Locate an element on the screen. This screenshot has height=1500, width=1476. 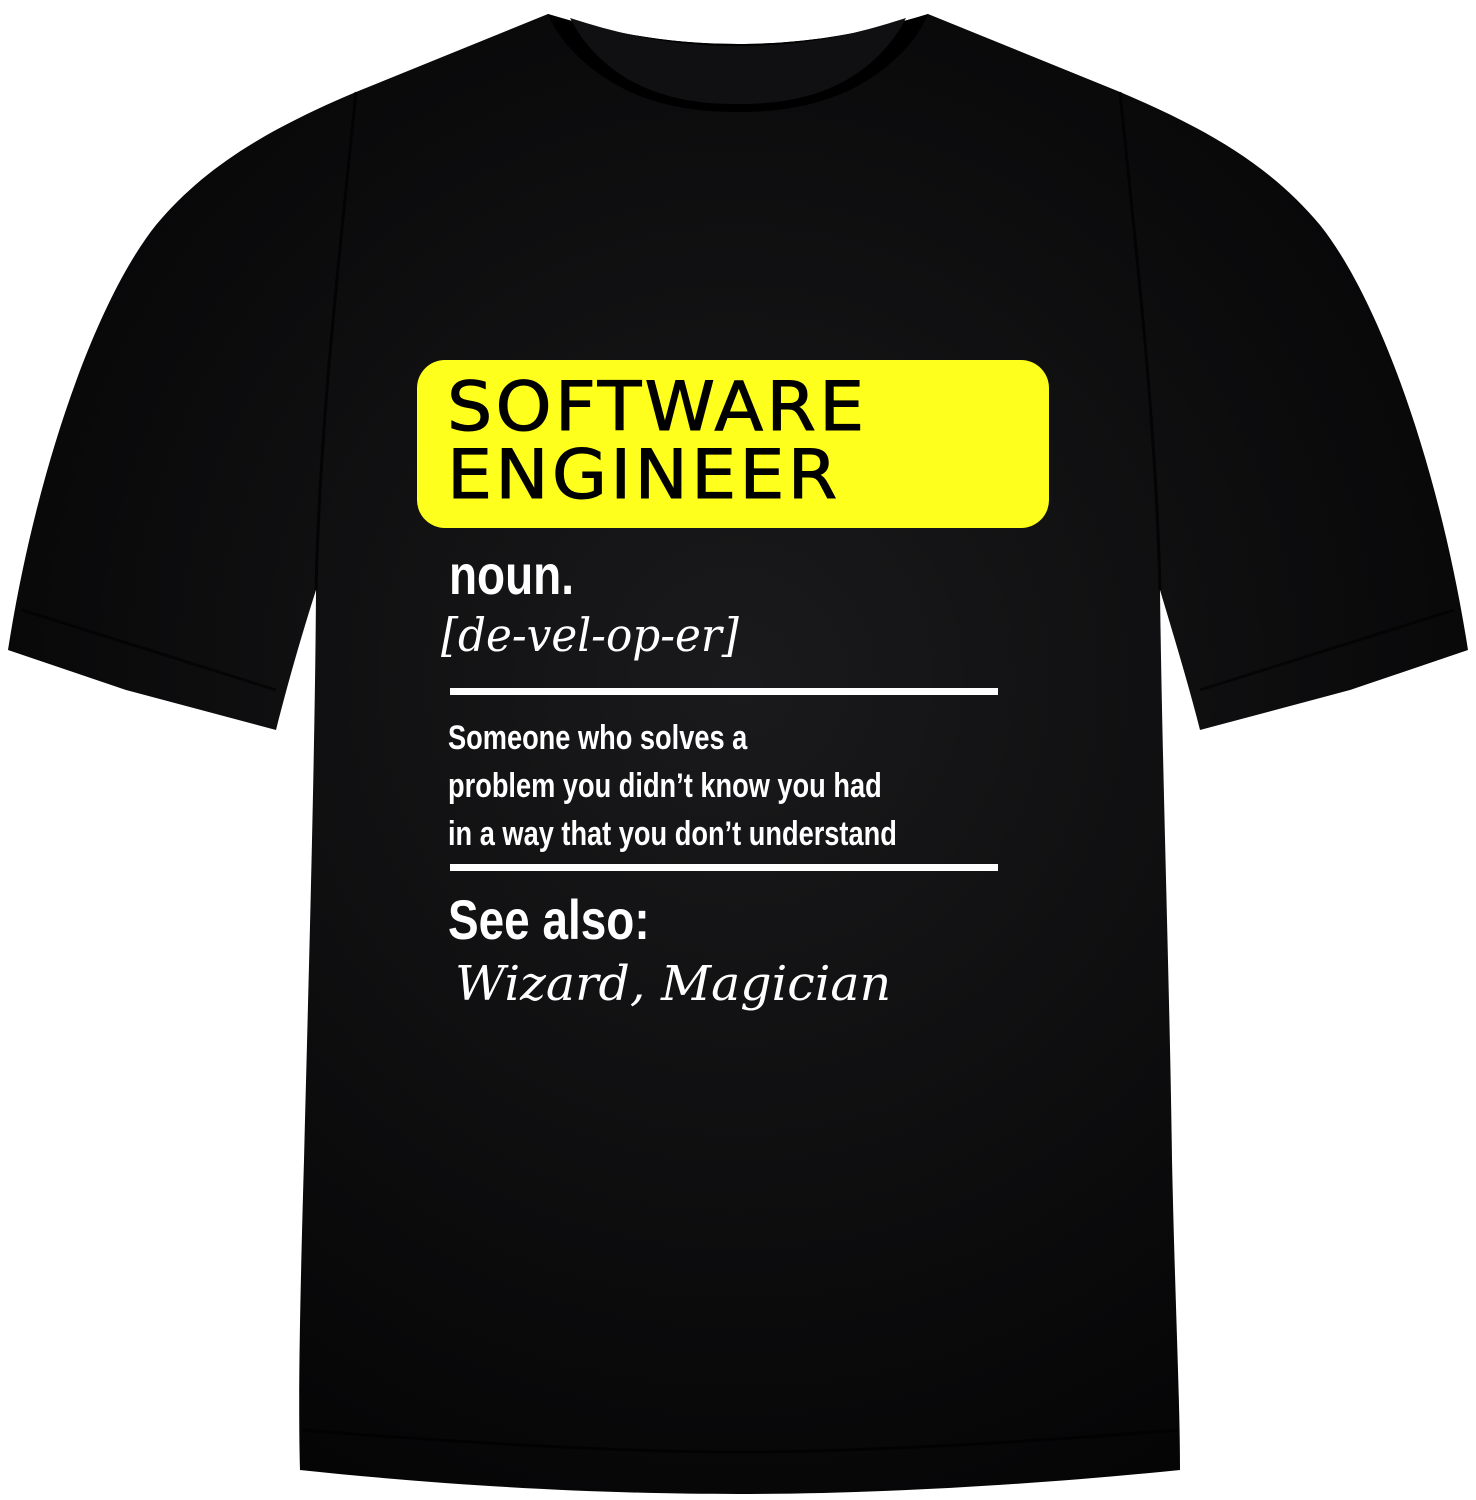
title-box is located at coordinates (733, 444).